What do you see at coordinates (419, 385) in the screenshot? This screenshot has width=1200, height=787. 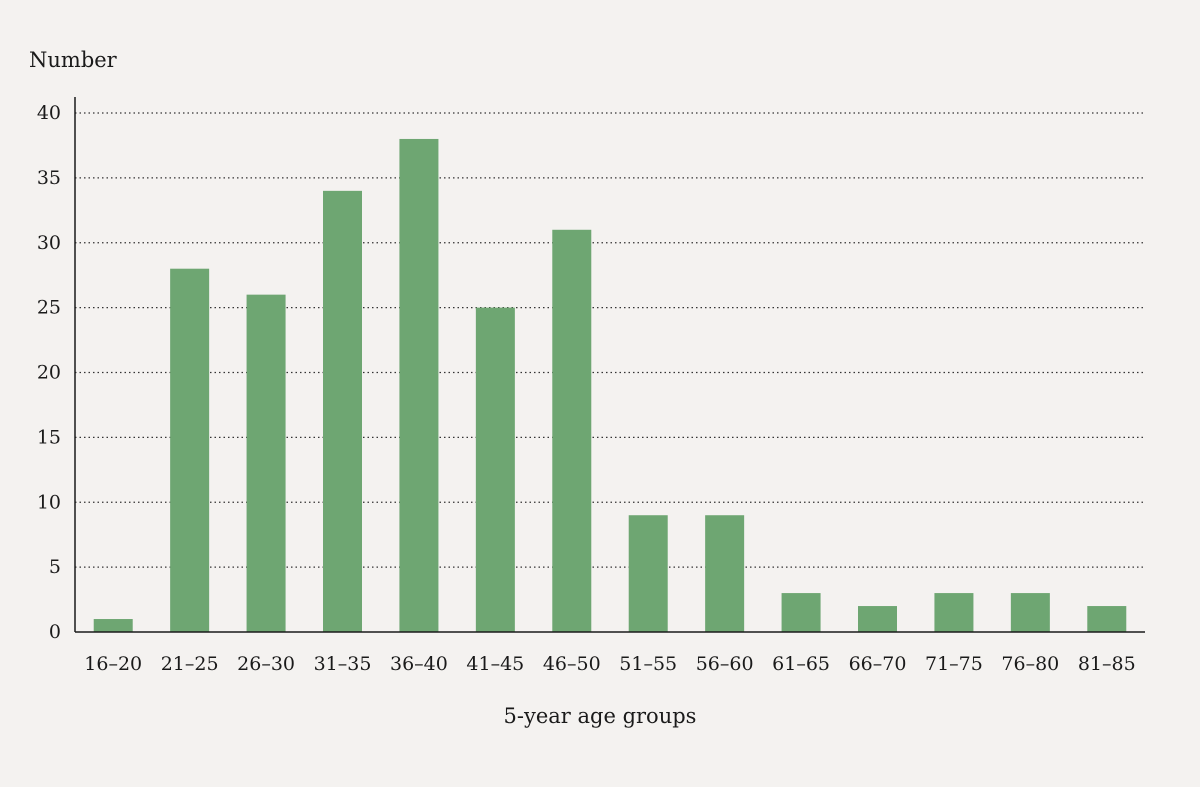 I see `bar-36–40` at bounding box center [419, 385].